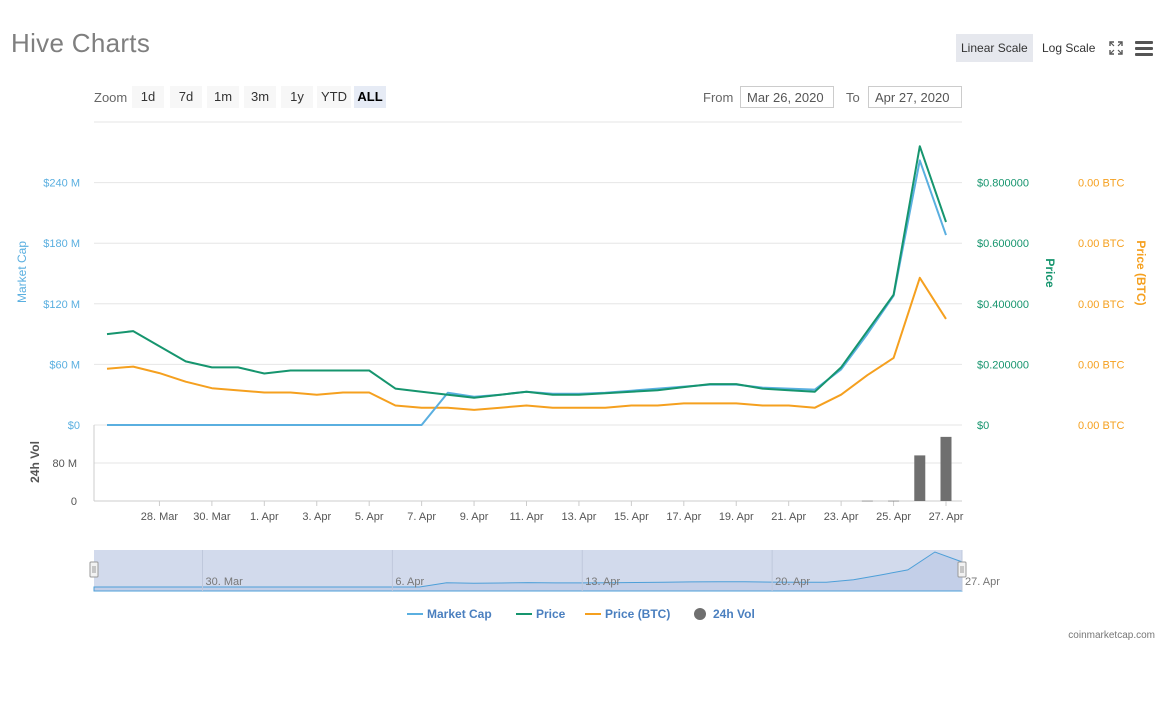  Describe the element at coordinates (962, 569) in the screenshot. I see `navigator-right-handle` at that location.